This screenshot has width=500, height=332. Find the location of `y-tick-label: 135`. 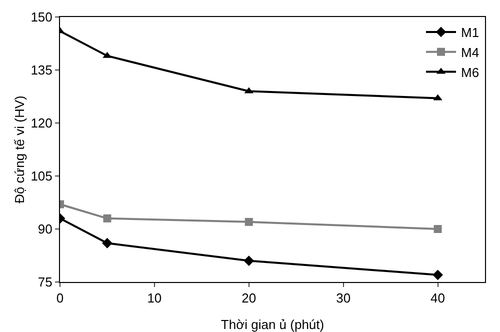

y-tick-label: 135 is located at coordinates (41, 70).